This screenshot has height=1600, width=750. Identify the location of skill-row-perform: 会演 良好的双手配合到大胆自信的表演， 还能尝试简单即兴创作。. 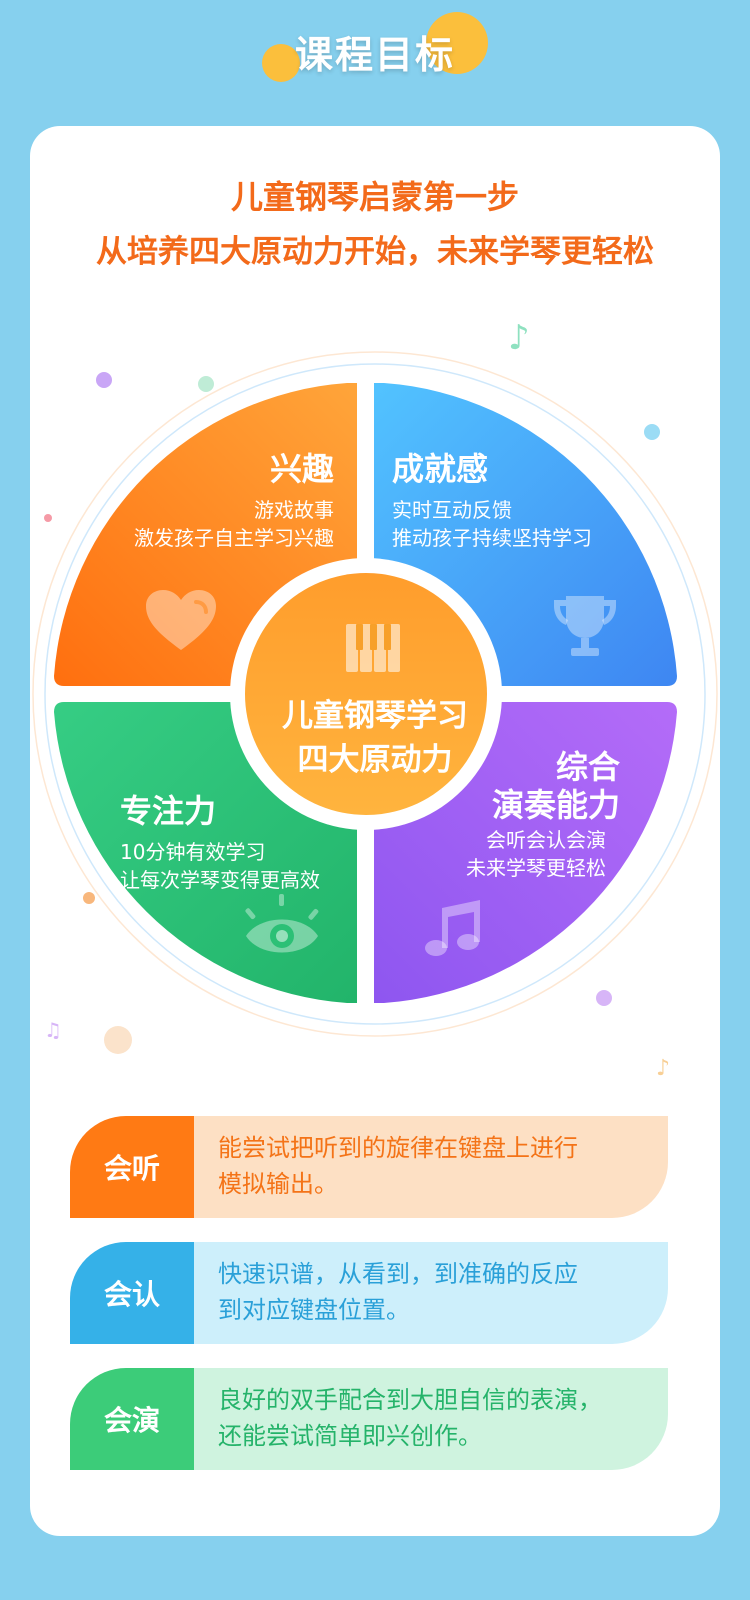
(369, 1419).